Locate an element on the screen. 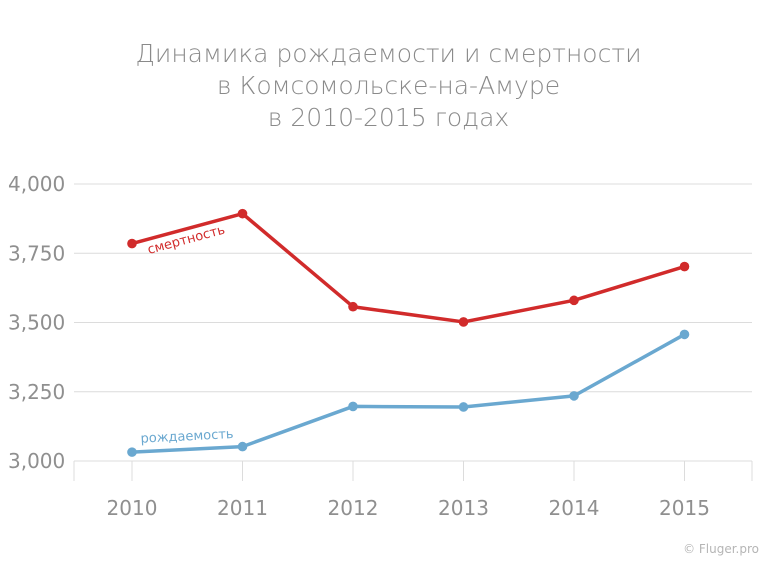  y-tick-label: 4,000 is located at coordinates (36, 184).